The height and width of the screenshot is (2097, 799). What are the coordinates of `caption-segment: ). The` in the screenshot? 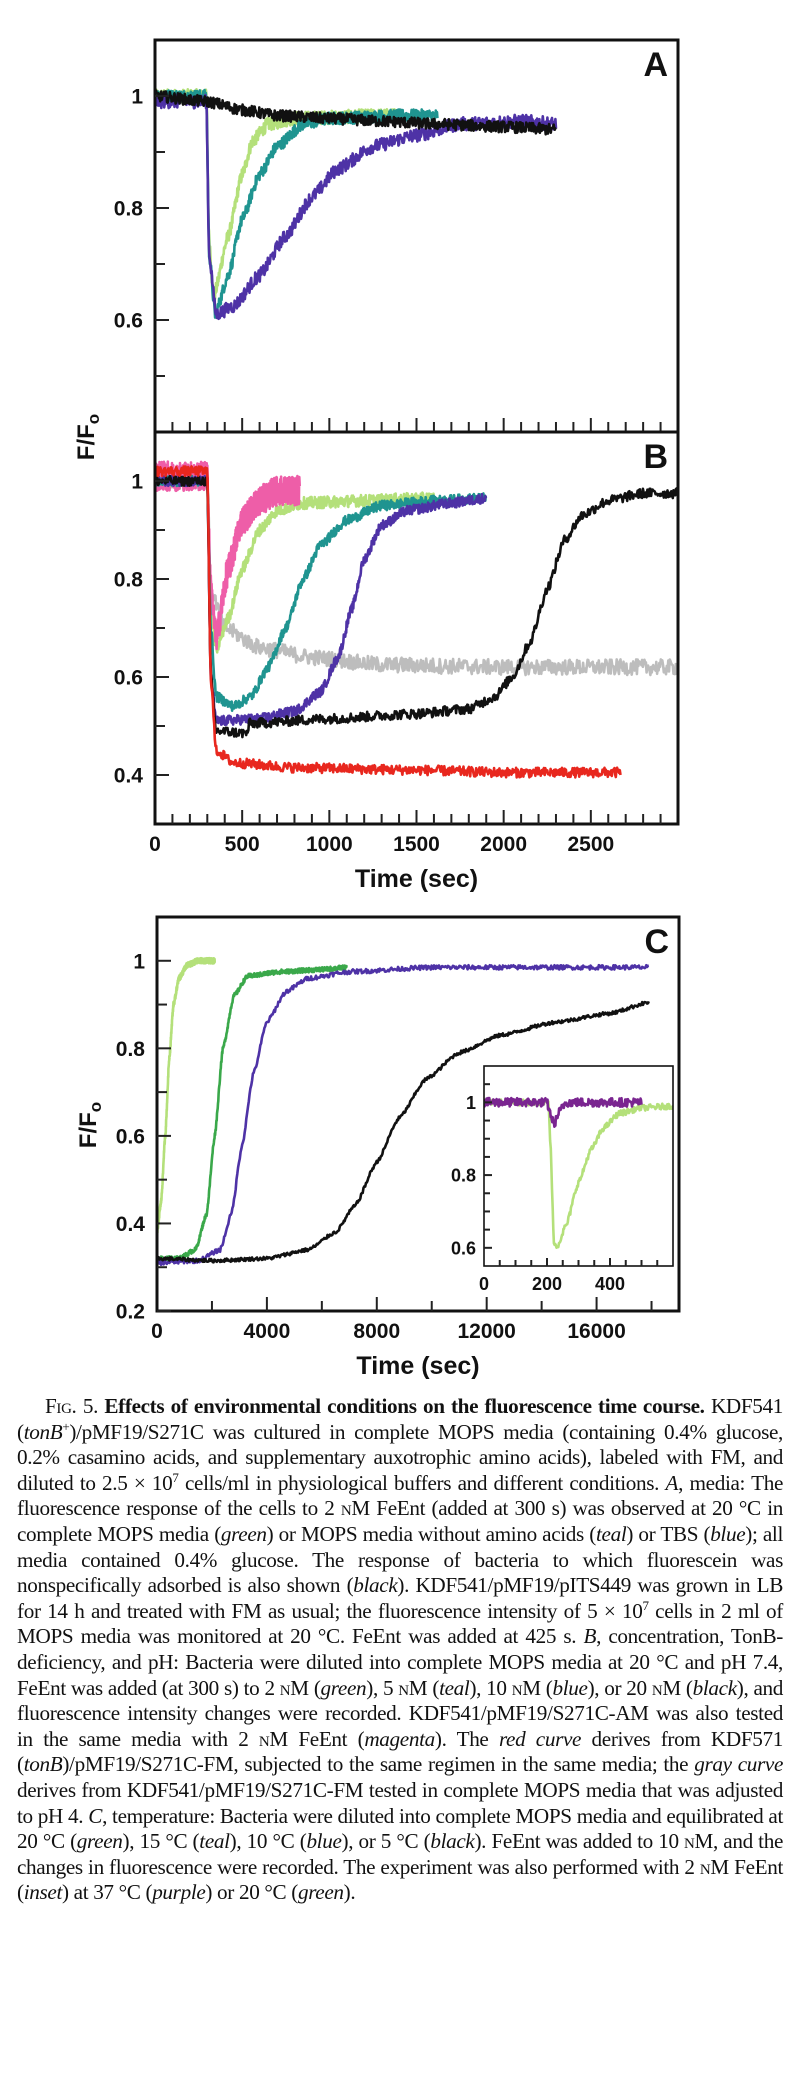 It's located at (466, 1738).